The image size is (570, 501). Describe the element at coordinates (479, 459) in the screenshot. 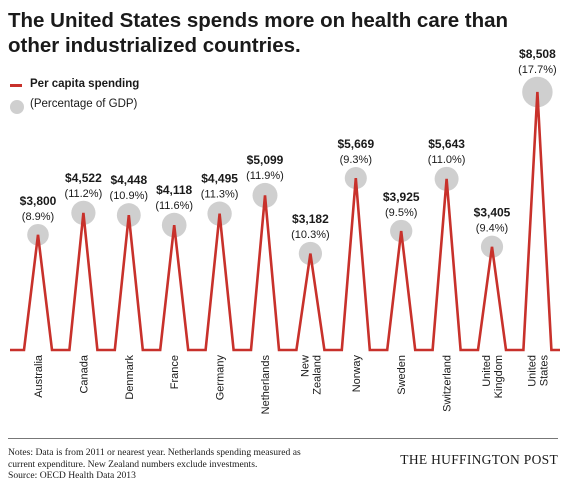

I see `brand-wordmark: THE HUFFINGTON POST` at that location.